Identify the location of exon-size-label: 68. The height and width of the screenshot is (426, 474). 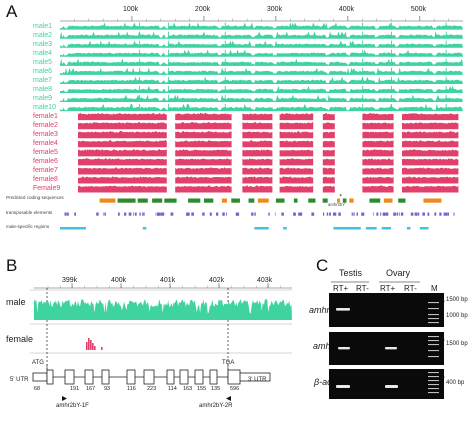
(37, 389).